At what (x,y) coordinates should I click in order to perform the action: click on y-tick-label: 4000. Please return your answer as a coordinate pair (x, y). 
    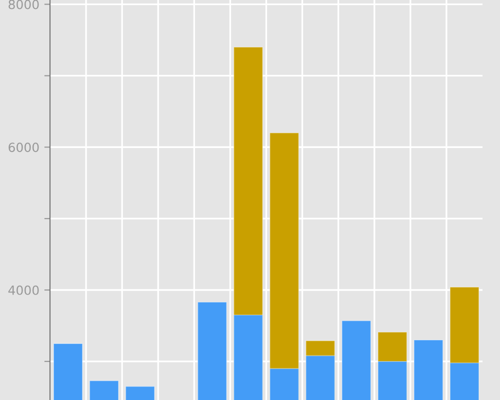
    Looking at the image, I should click on (23, 290).